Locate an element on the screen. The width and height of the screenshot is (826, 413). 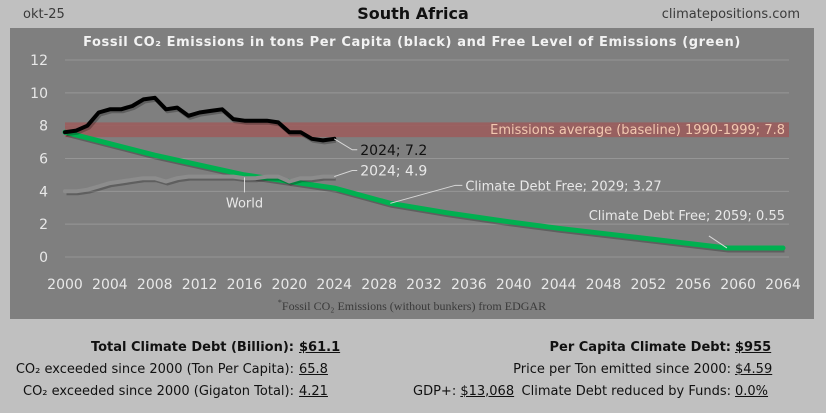
x-tick-label: 2044 is located at coordinates (559, 285).